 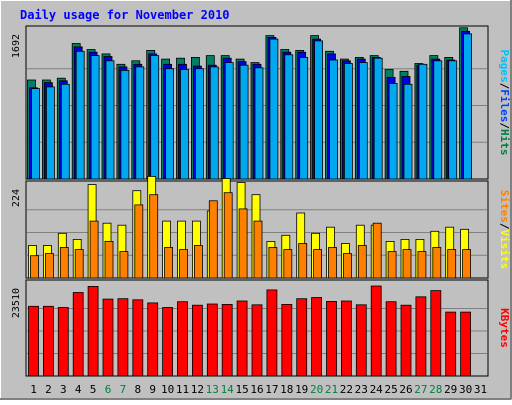 What do you see at coordinates (405, 389) in the screenshot?
I see `x-tick-label-day-26: 26` at bounding box center [405, 389].